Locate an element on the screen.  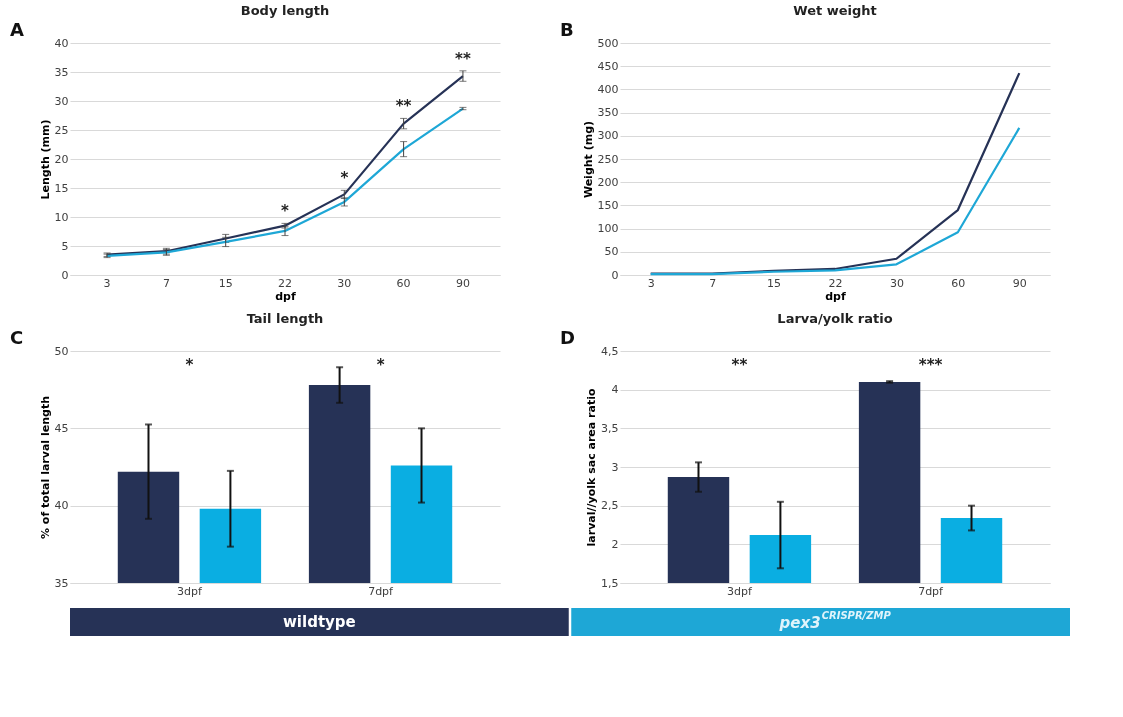
y-axis-title: Weight (mg) is located at coordinates (588, 159).